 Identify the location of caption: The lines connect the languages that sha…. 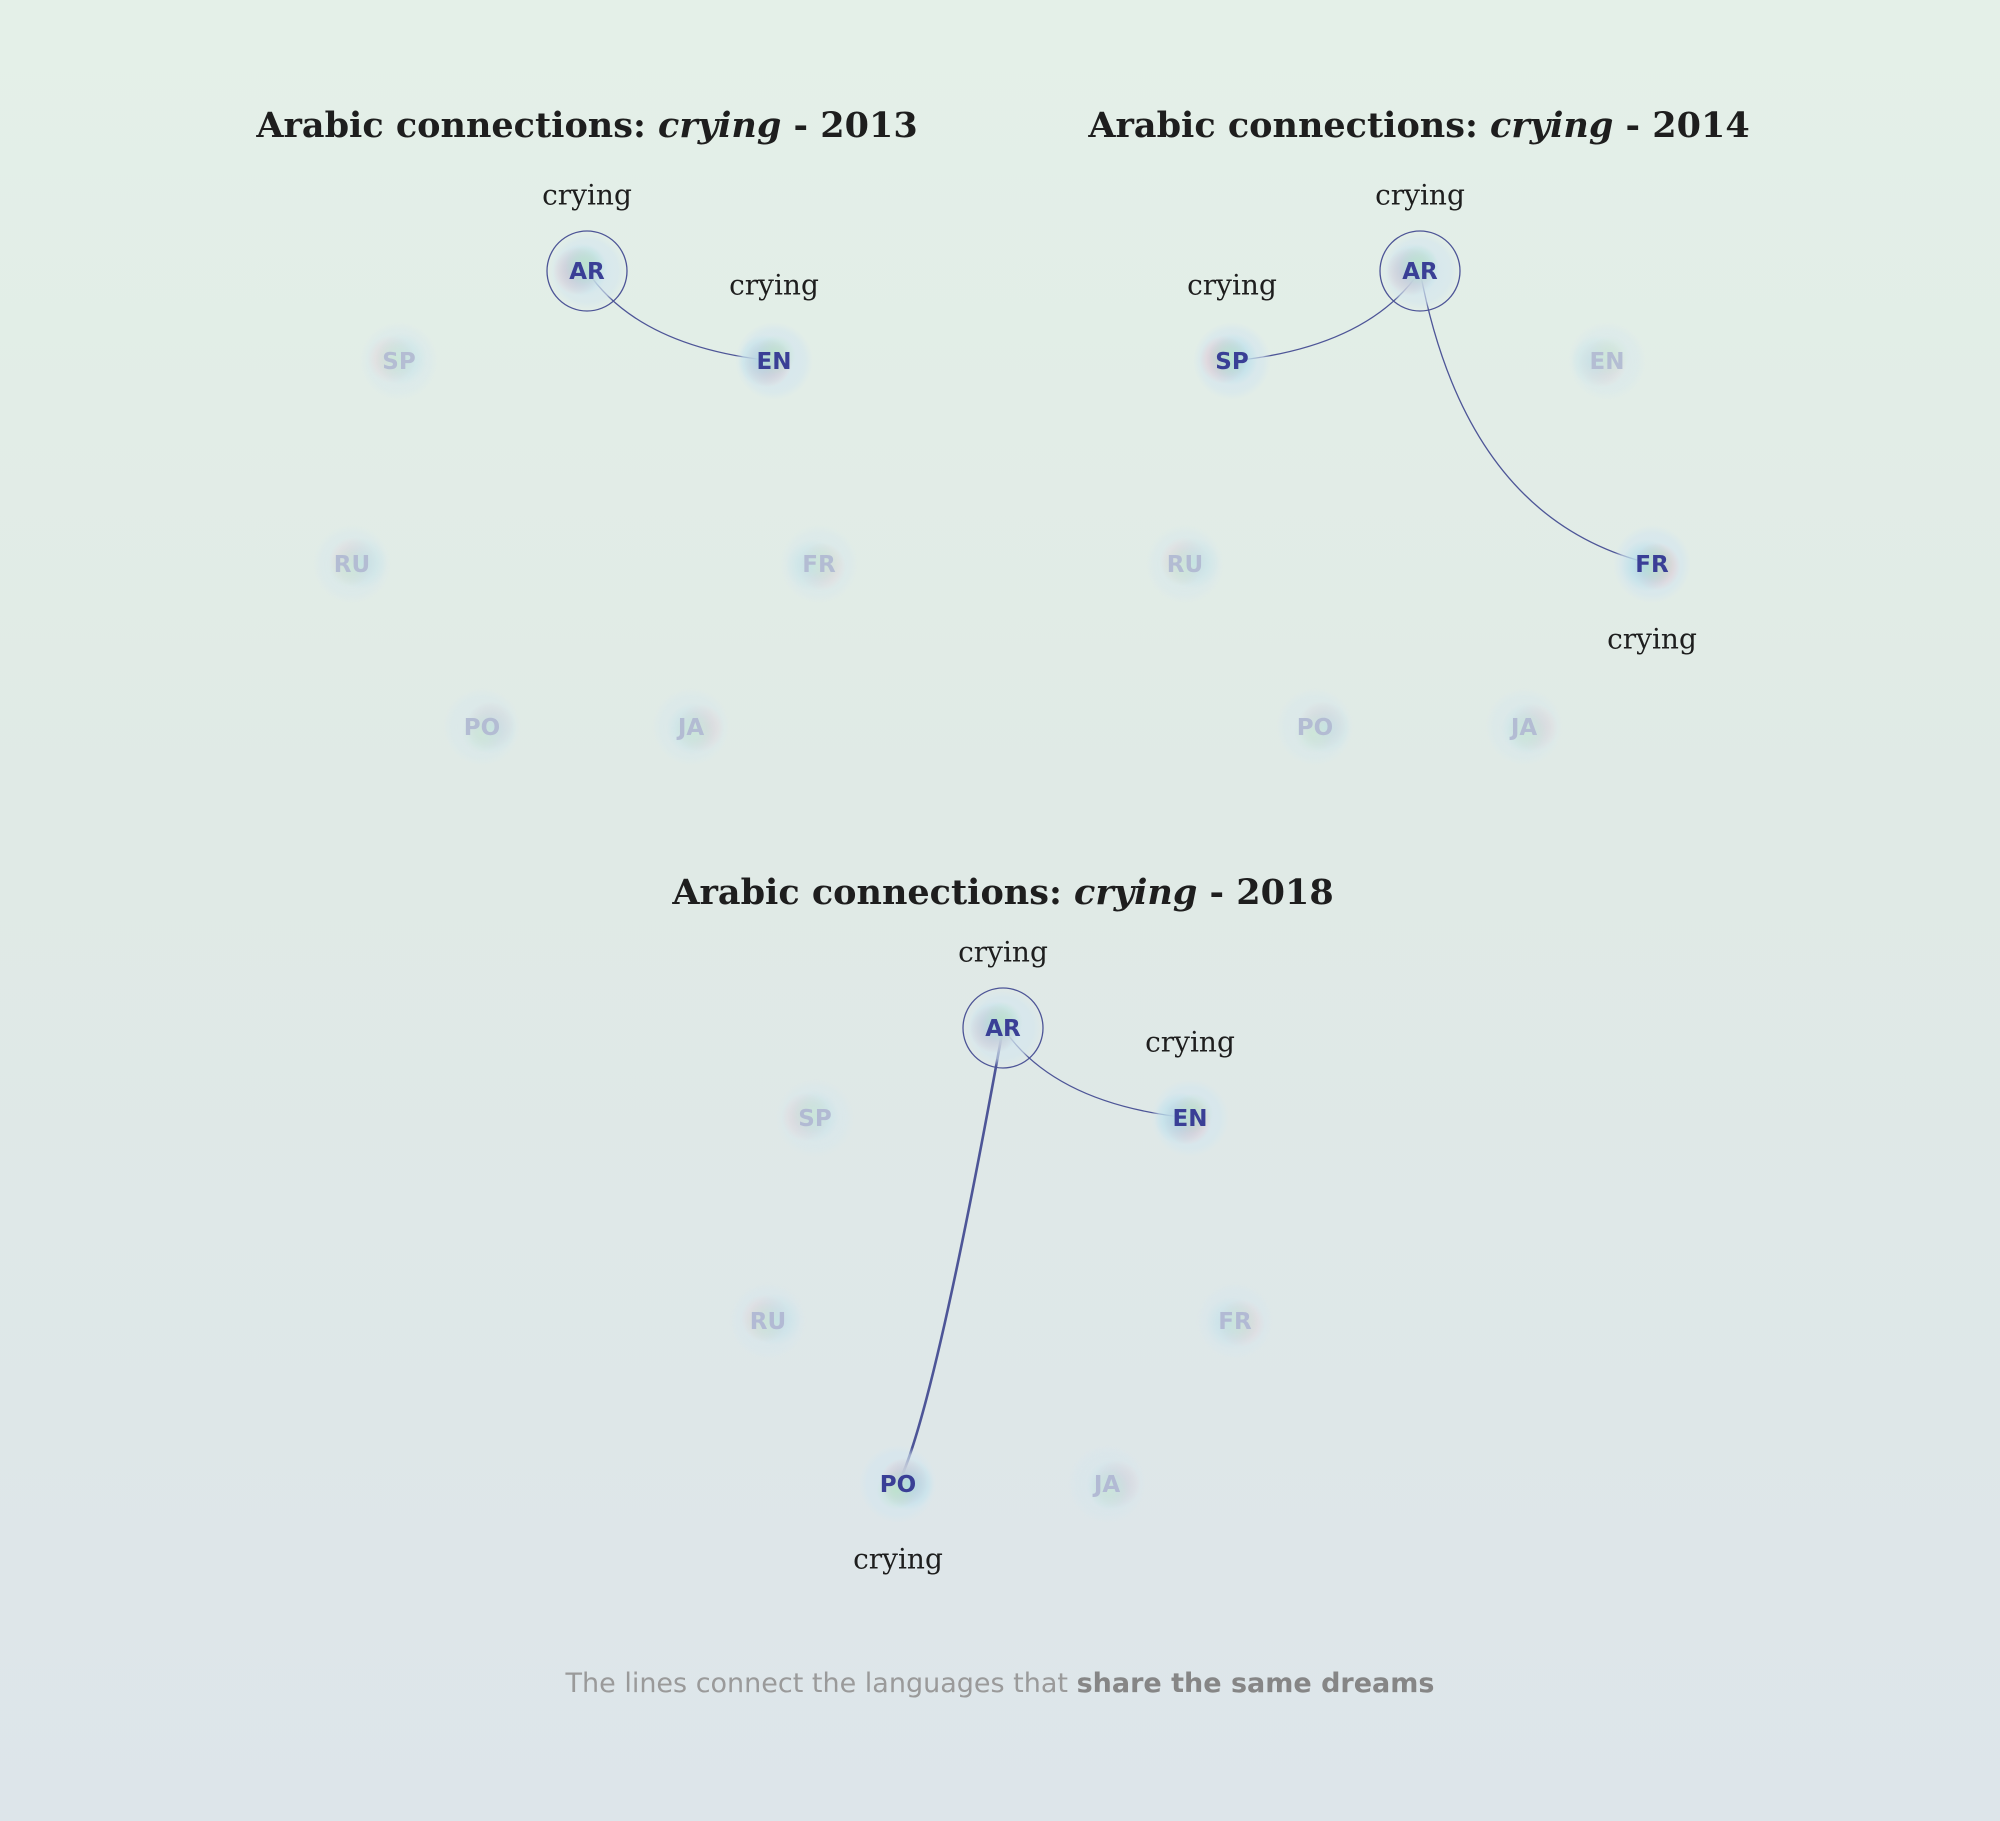
(1000, 1683).